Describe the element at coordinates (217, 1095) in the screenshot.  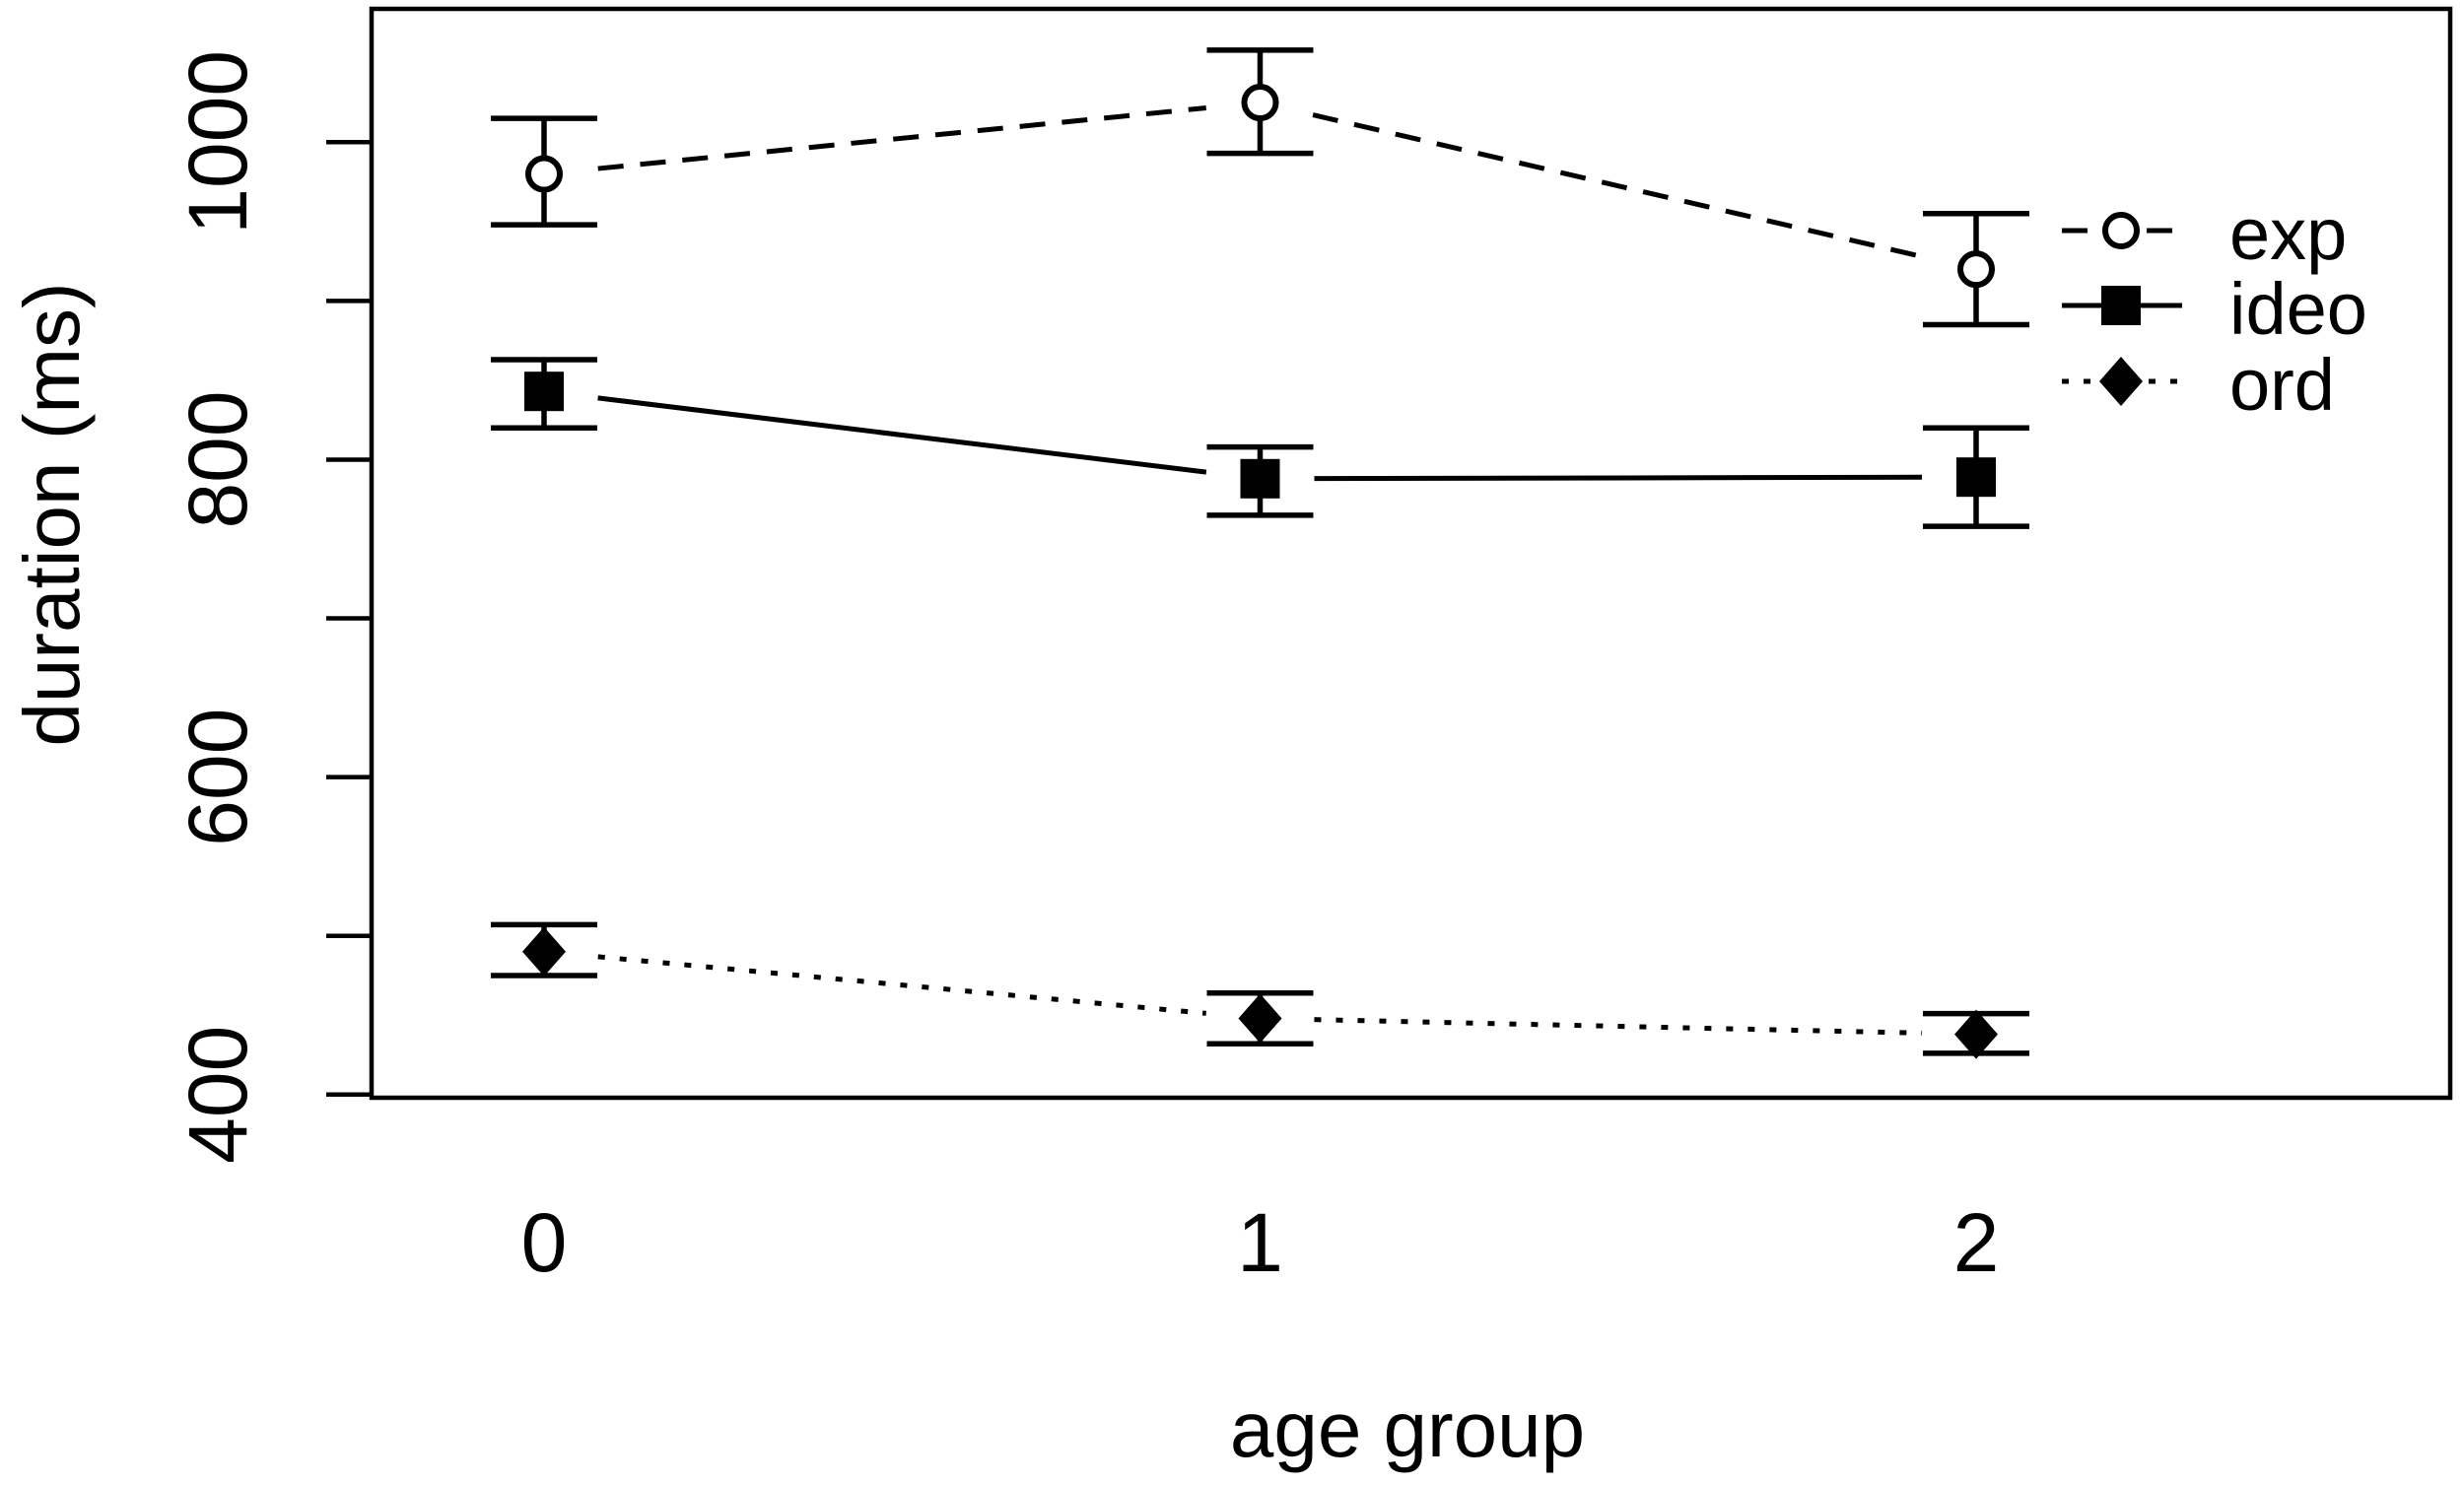
I see `y-tick-label: 400` at that location.